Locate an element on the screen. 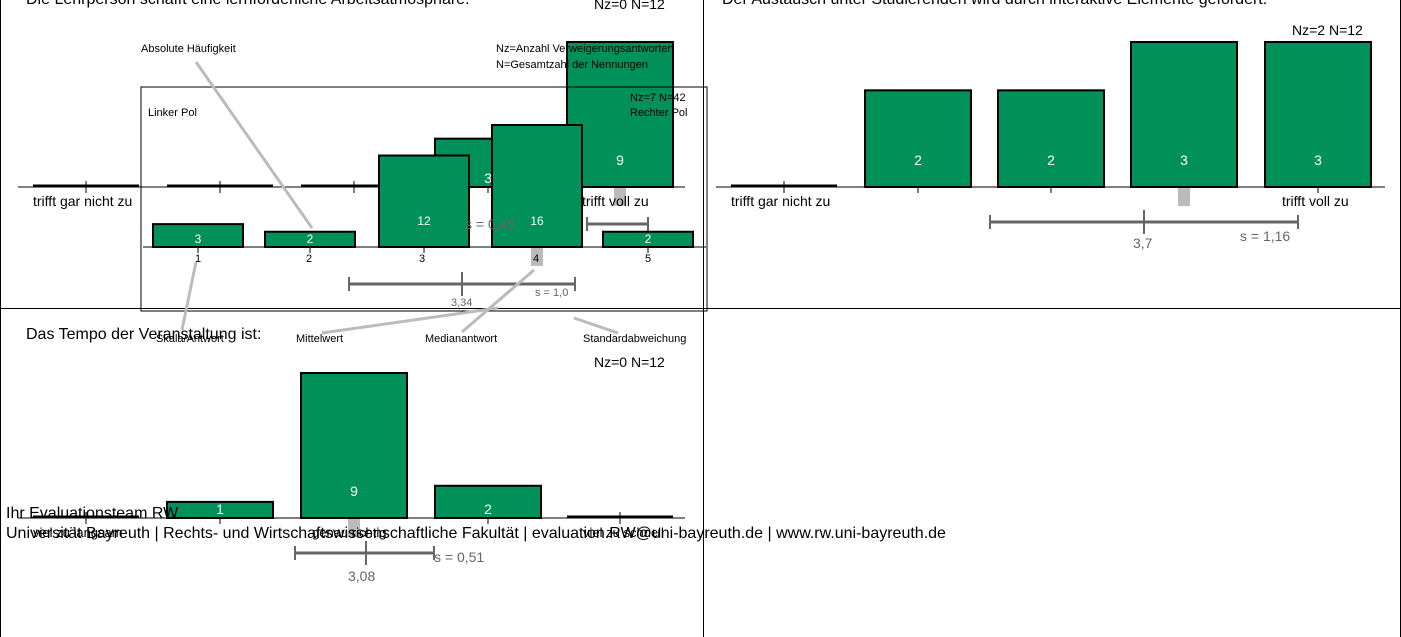  legend-right-pole: Rechter Pol is located at coordinates (659, 113).